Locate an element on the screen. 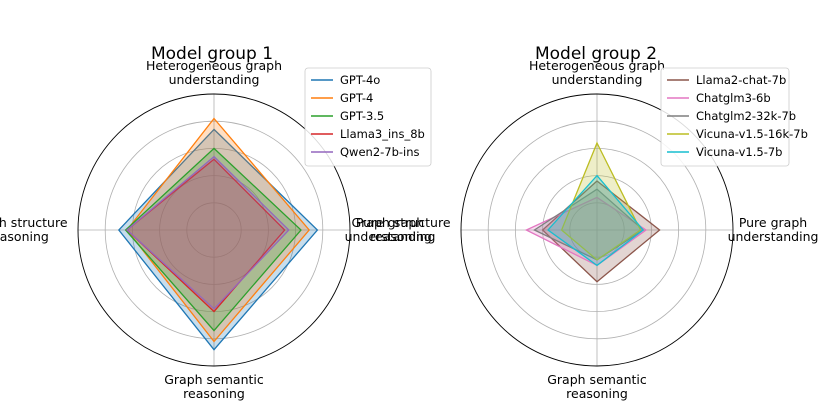  series-area-gpt-4o is located at coordinates (218, 239).